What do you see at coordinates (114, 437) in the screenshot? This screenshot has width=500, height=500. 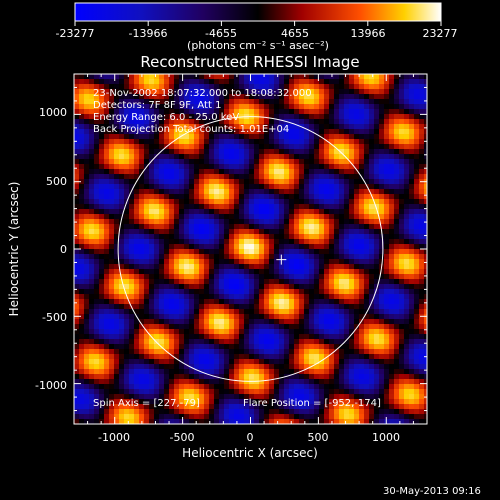 I see `x-tick-label: -1000` at bounding box center [114, 437].